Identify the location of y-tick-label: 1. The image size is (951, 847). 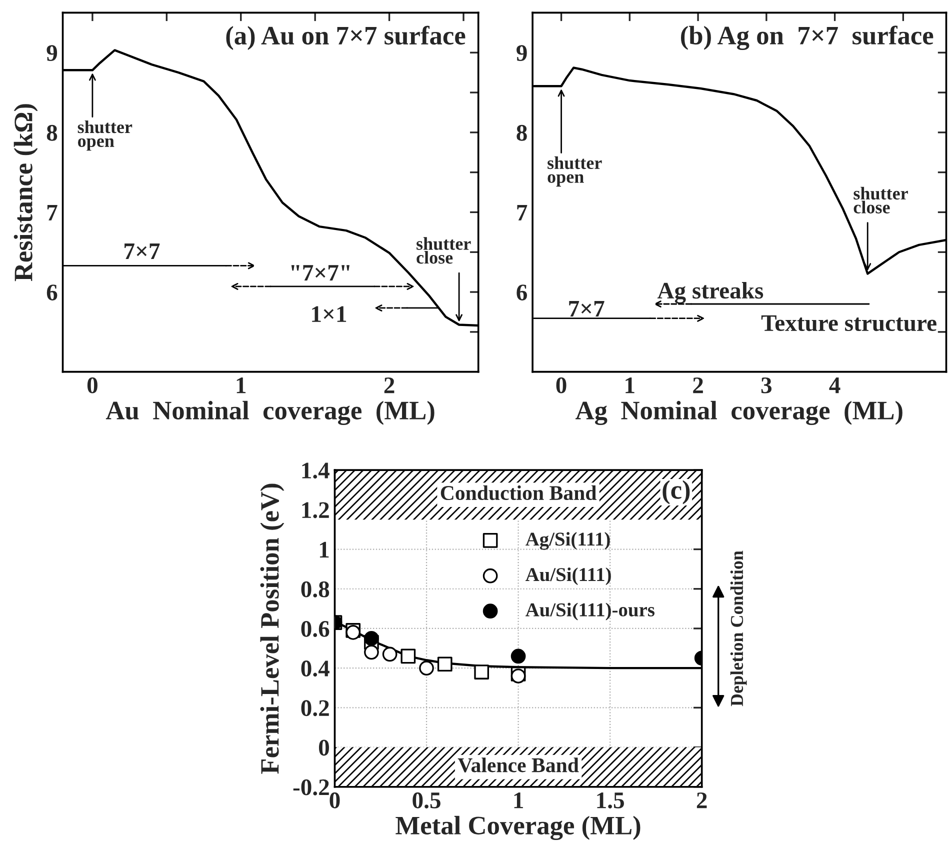
(324, 550).